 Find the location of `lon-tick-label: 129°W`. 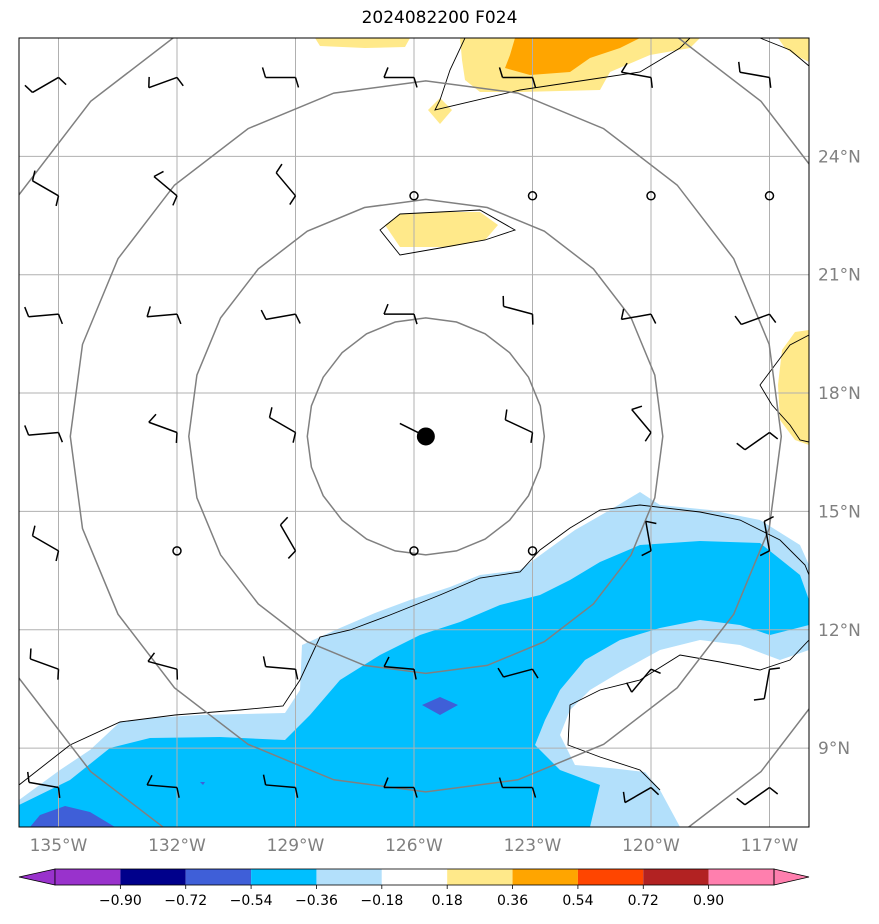

lon-tick-label: 129°W is located at coordinates (296, 846).